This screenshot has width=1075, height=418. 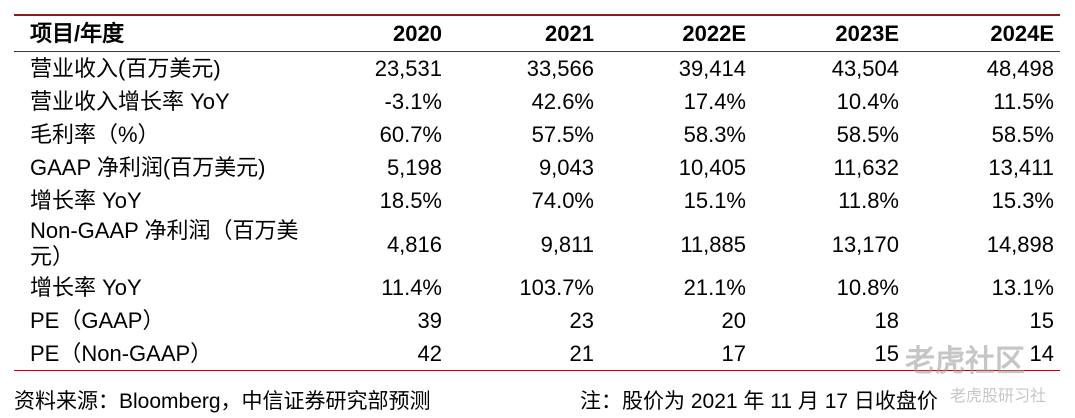 I want to click on value-cell: 103.7%, so click(x=556, y=287).